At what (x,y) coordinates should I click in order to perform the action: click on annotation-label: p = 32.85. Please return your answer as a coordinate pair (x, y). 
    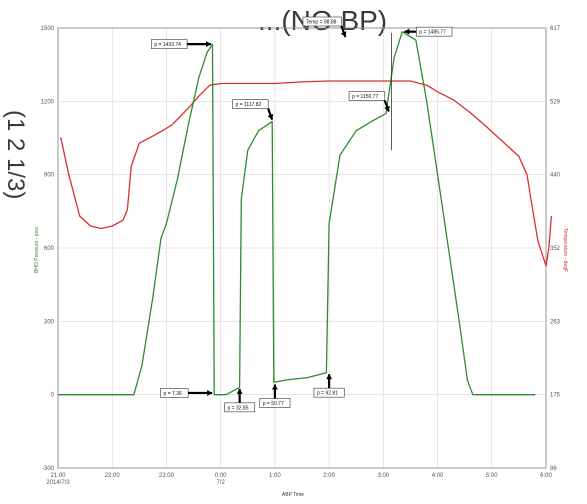
    Looking at the image, I should click on (237, 408).